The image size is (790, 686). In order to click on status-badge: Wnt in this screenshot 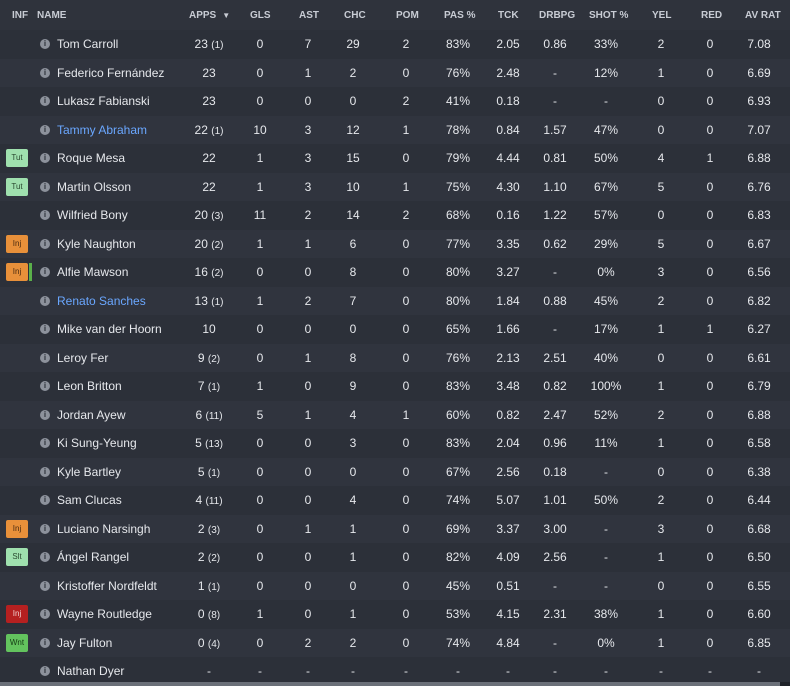, I will do `click(17, 642)`.